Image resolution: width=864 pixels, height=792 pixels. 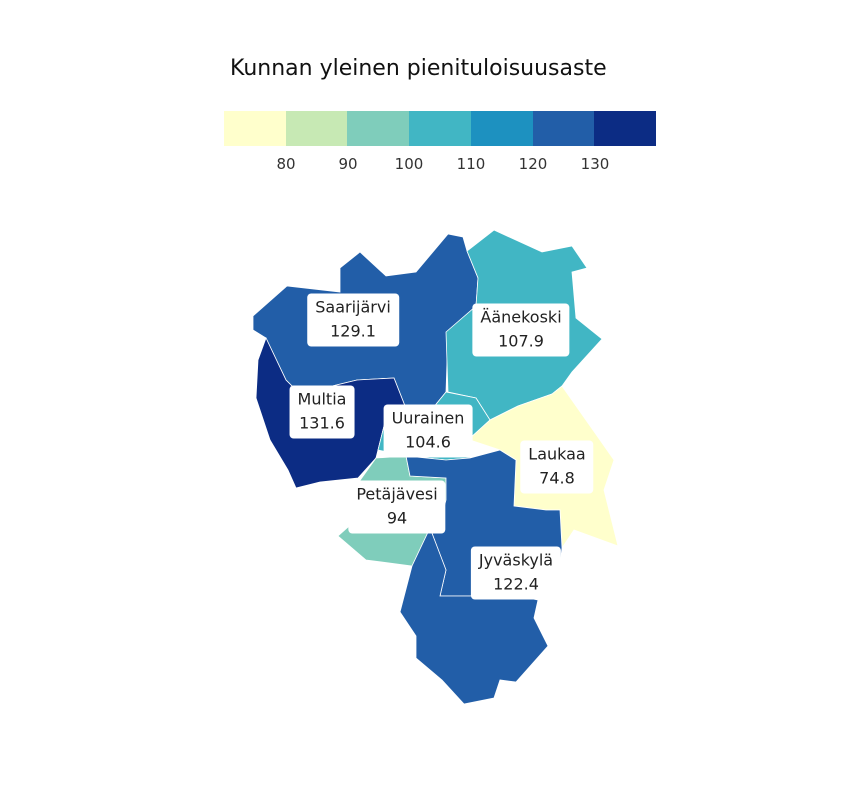 I want to click on label-petajavesi: Petäjävesi 94, so click(x=397, y=507).